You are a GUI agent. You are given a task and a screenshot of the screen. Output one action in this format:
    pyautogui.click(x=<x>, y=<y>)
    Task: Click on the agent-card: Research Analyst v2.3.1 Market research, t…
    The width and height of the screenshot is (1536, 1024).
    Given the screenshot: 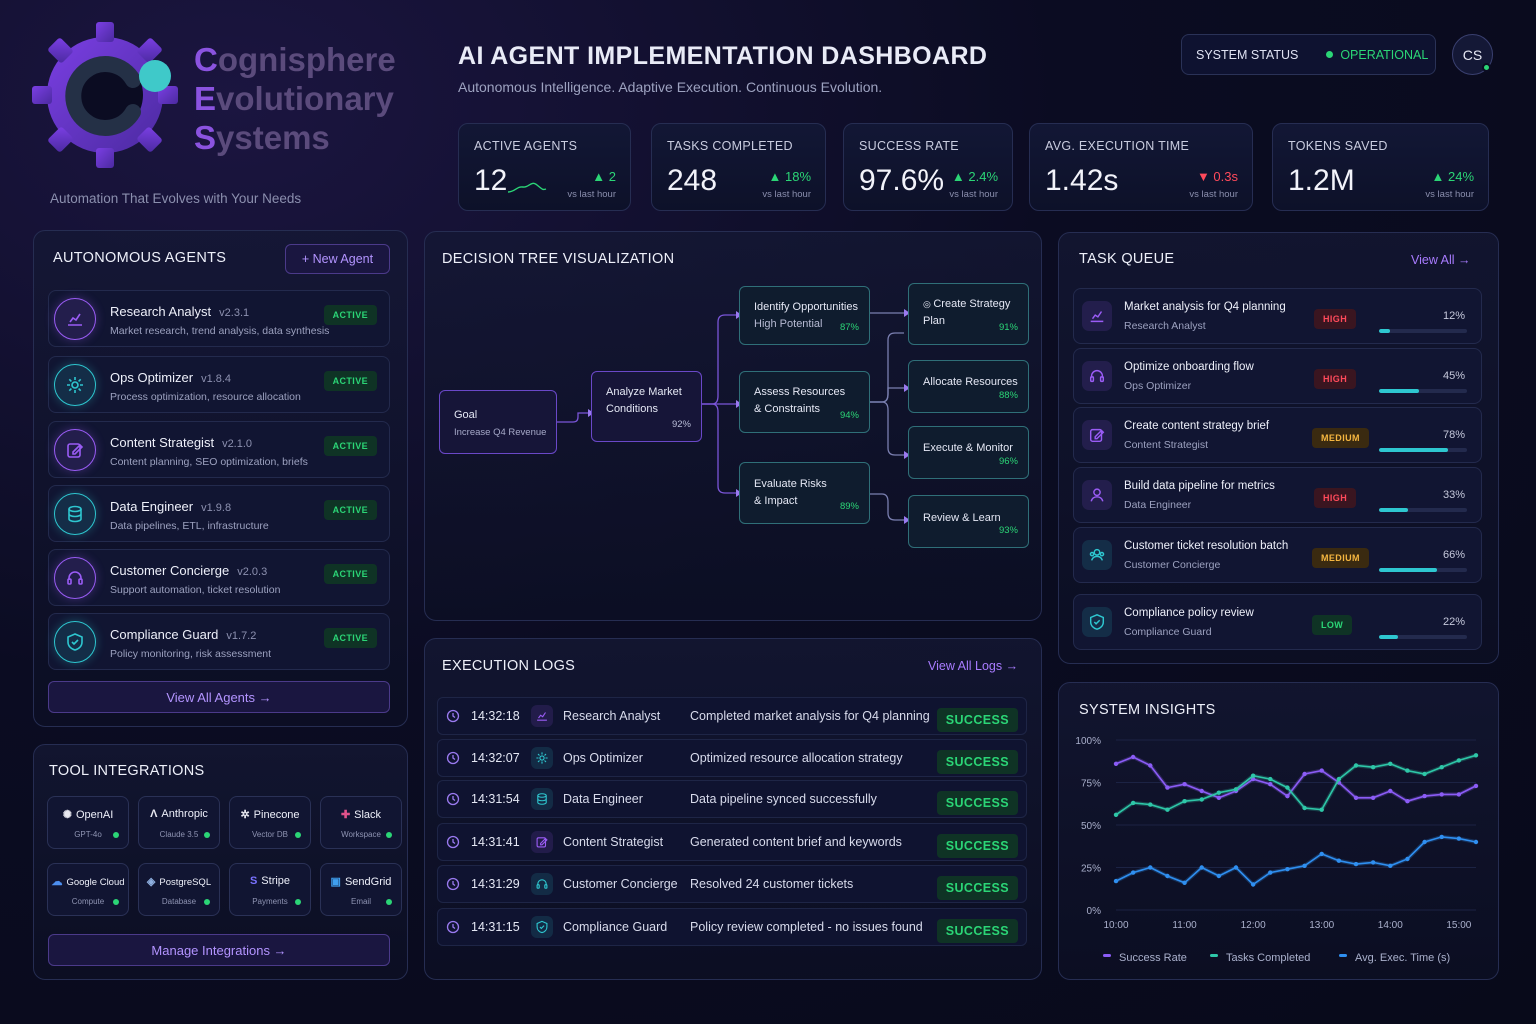 What is the action you would take?
    pyautogui.click(x=219, y=318)
    